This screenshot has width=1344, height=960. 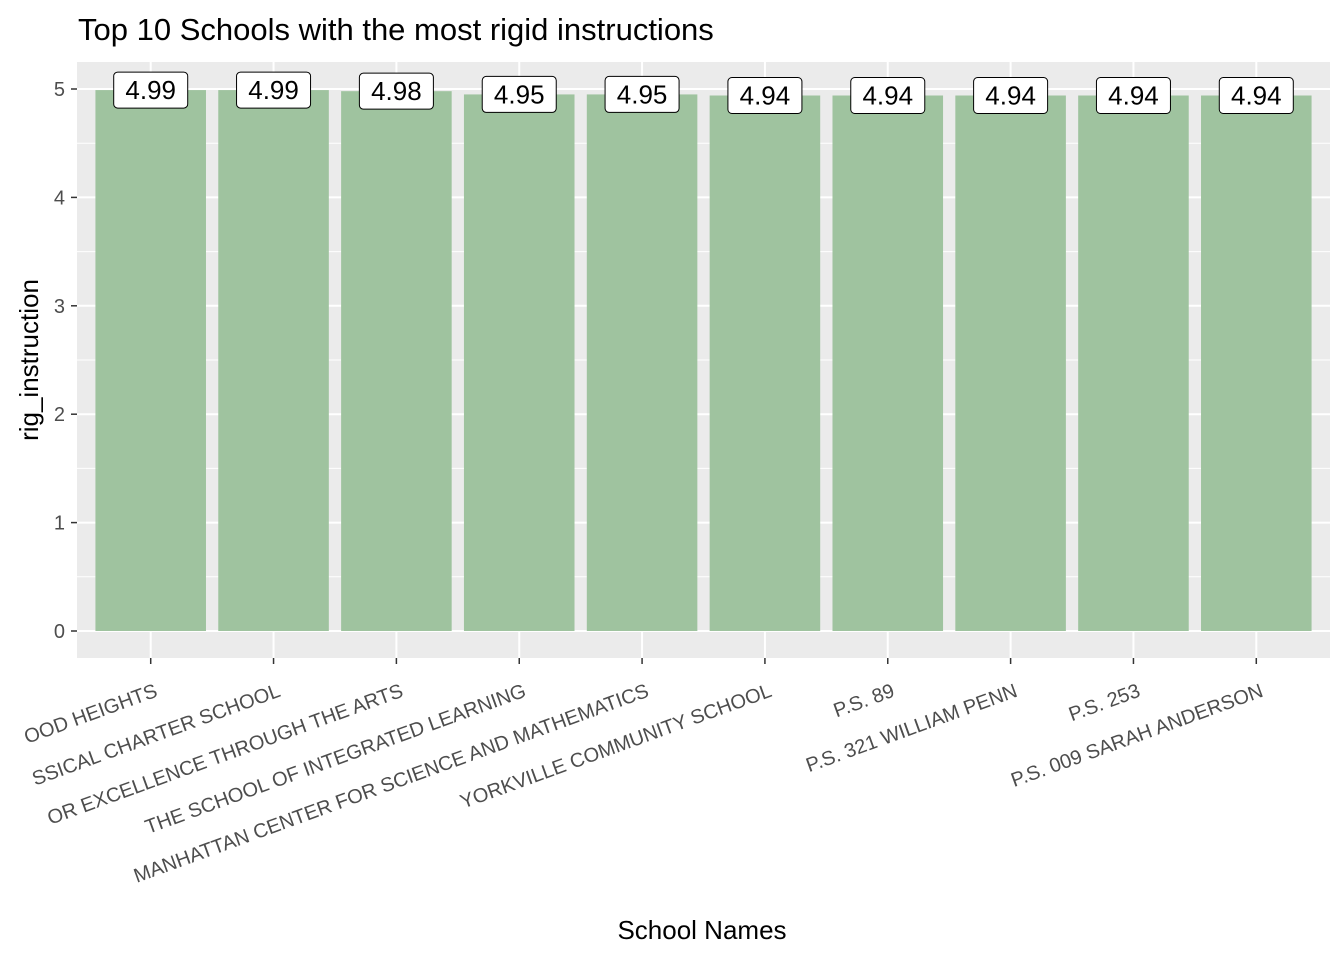 I want to click on x-tick-label: P.S. 321 WILLIAM PENN, so click(x=911, y=728).